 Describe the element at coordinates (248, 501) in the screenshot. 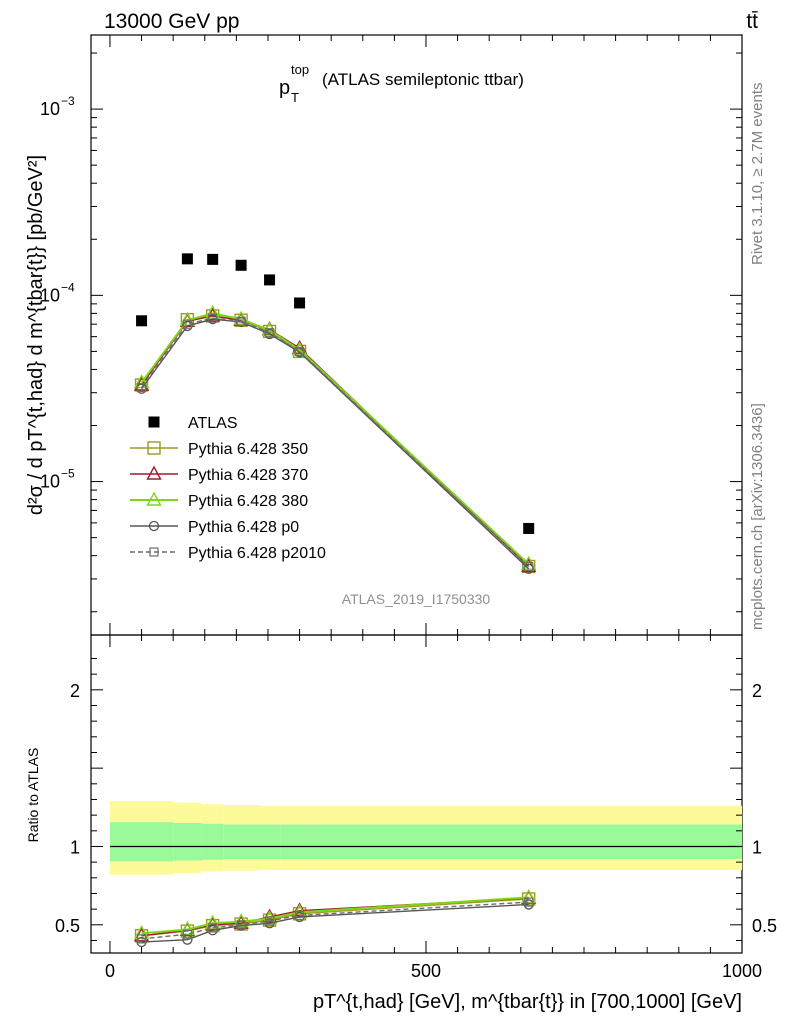

I see `legend-label: Pythia 6.428 380` at that location.